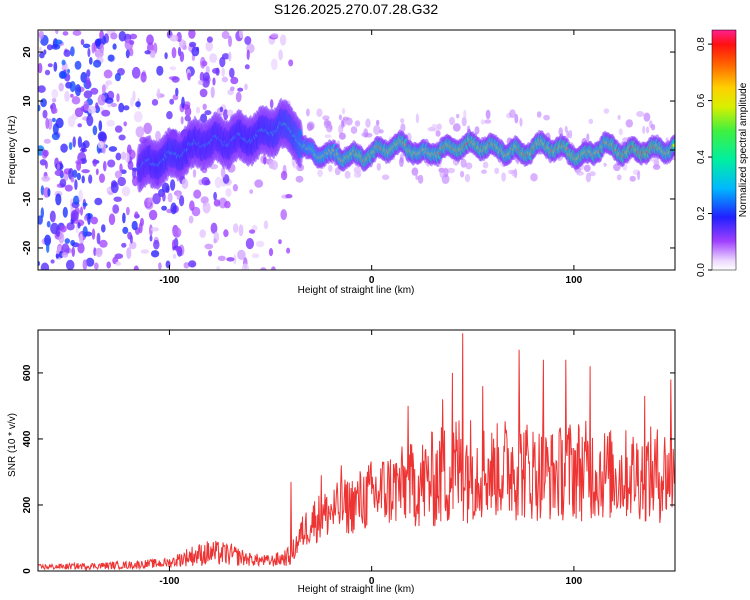 The width and height of the screenshot is (750, 600). What do you see at coordinates (27, 52) in the screenshot?
I see `y-tick-label: 20` at bounding box center [27, 52].